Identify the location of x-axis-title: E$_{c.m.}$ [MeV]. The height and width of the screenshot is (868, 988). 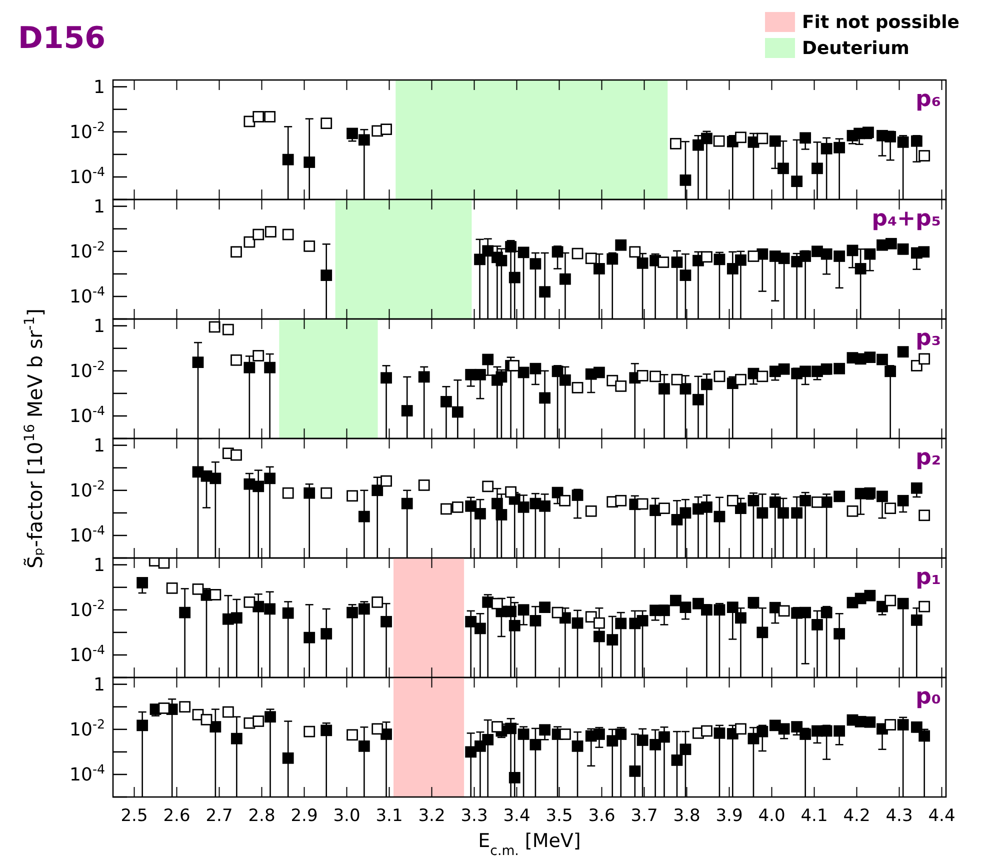
(529, 844).